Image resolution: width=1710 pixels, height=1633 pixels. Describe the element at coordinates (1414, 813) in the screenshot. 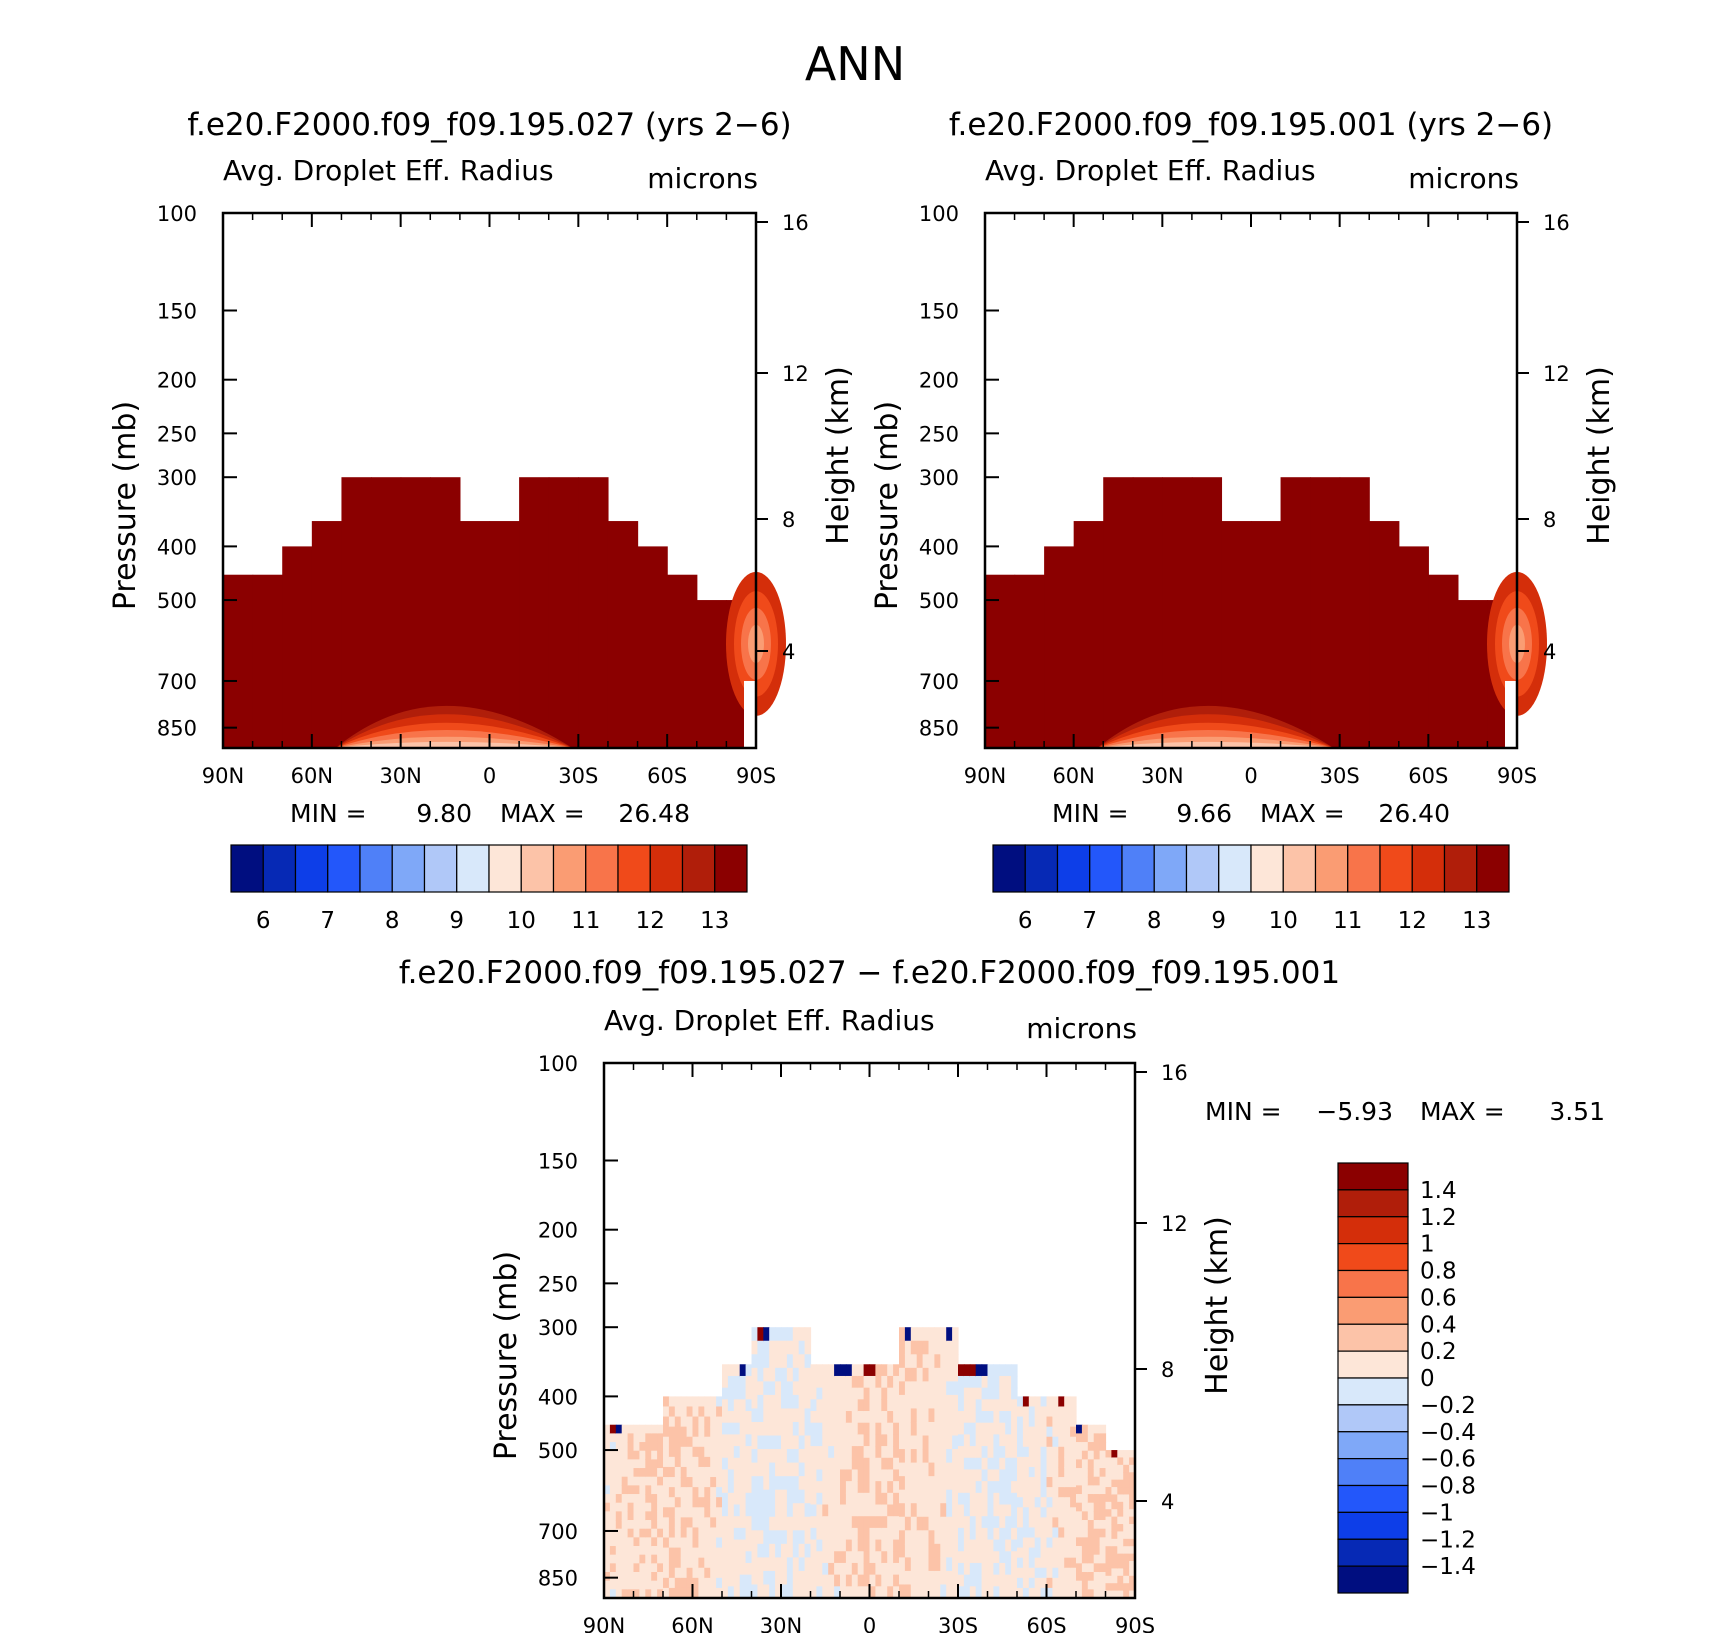

I see `max-value: 26.40` at that location.